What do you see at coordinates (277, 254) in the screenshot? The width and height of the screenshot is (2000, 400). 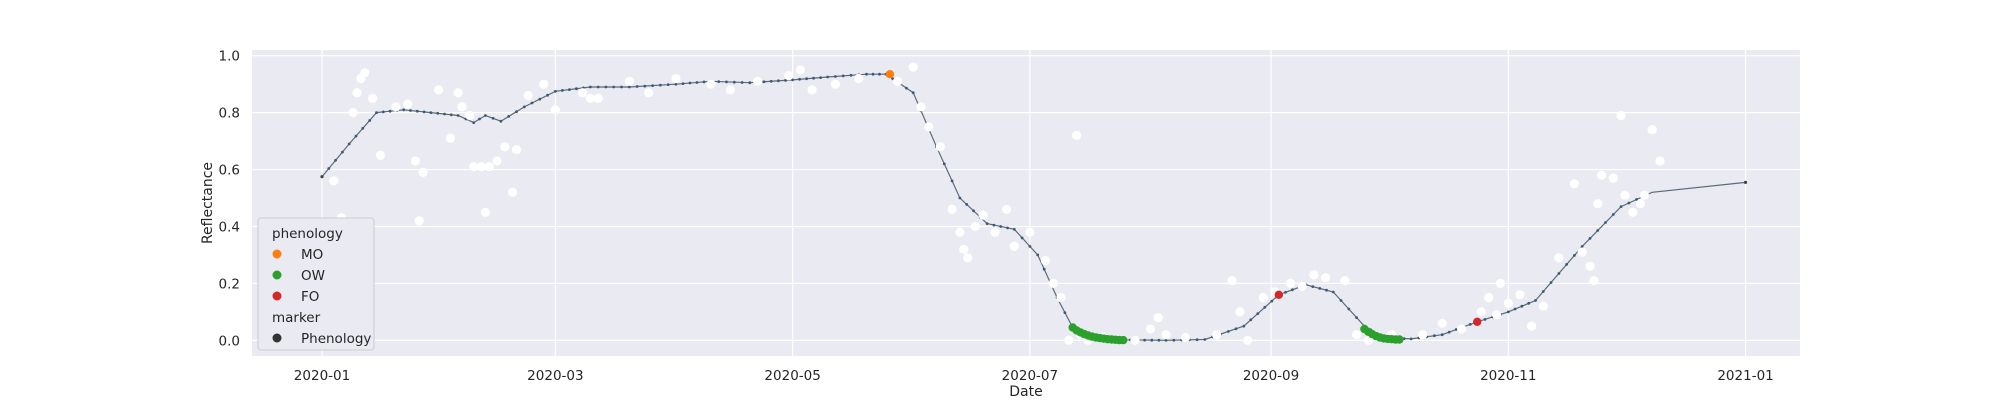 I see `legend-marker-mo` at bounding box center [277, 254].